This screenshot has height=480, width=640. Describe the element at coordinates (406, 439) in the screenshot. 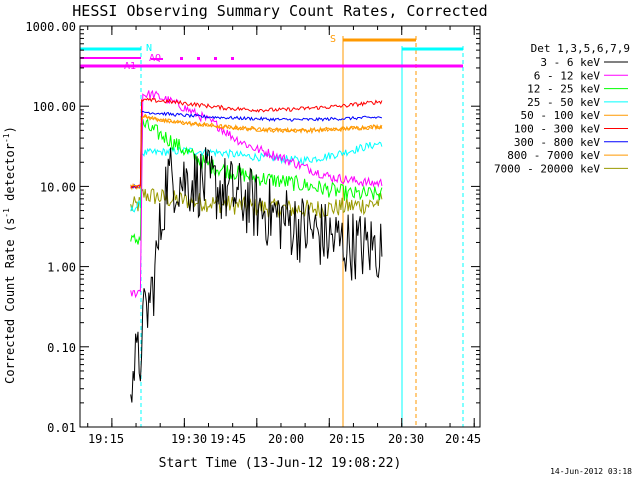

I see `x-tick-label: 20:30` at that location.